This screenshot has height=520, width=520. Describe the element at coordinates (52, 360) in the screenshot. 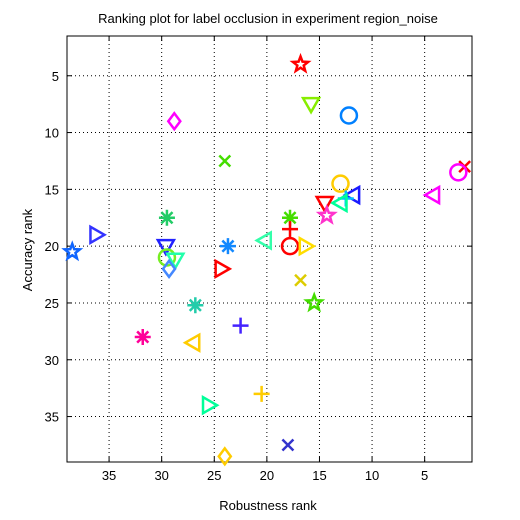

I see `y-tick-label: 30` at that location.